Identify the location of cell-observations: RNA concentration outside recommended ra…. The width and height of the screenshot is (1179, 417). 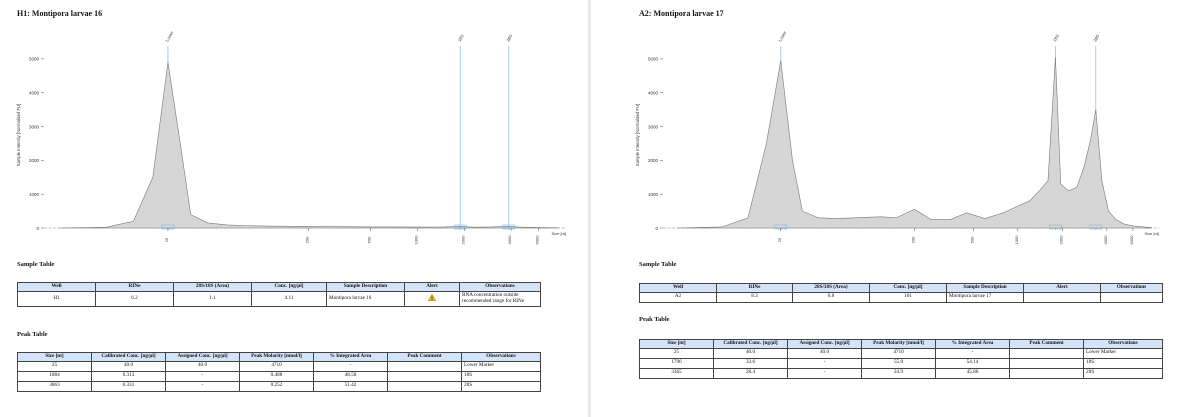
(500, 298).